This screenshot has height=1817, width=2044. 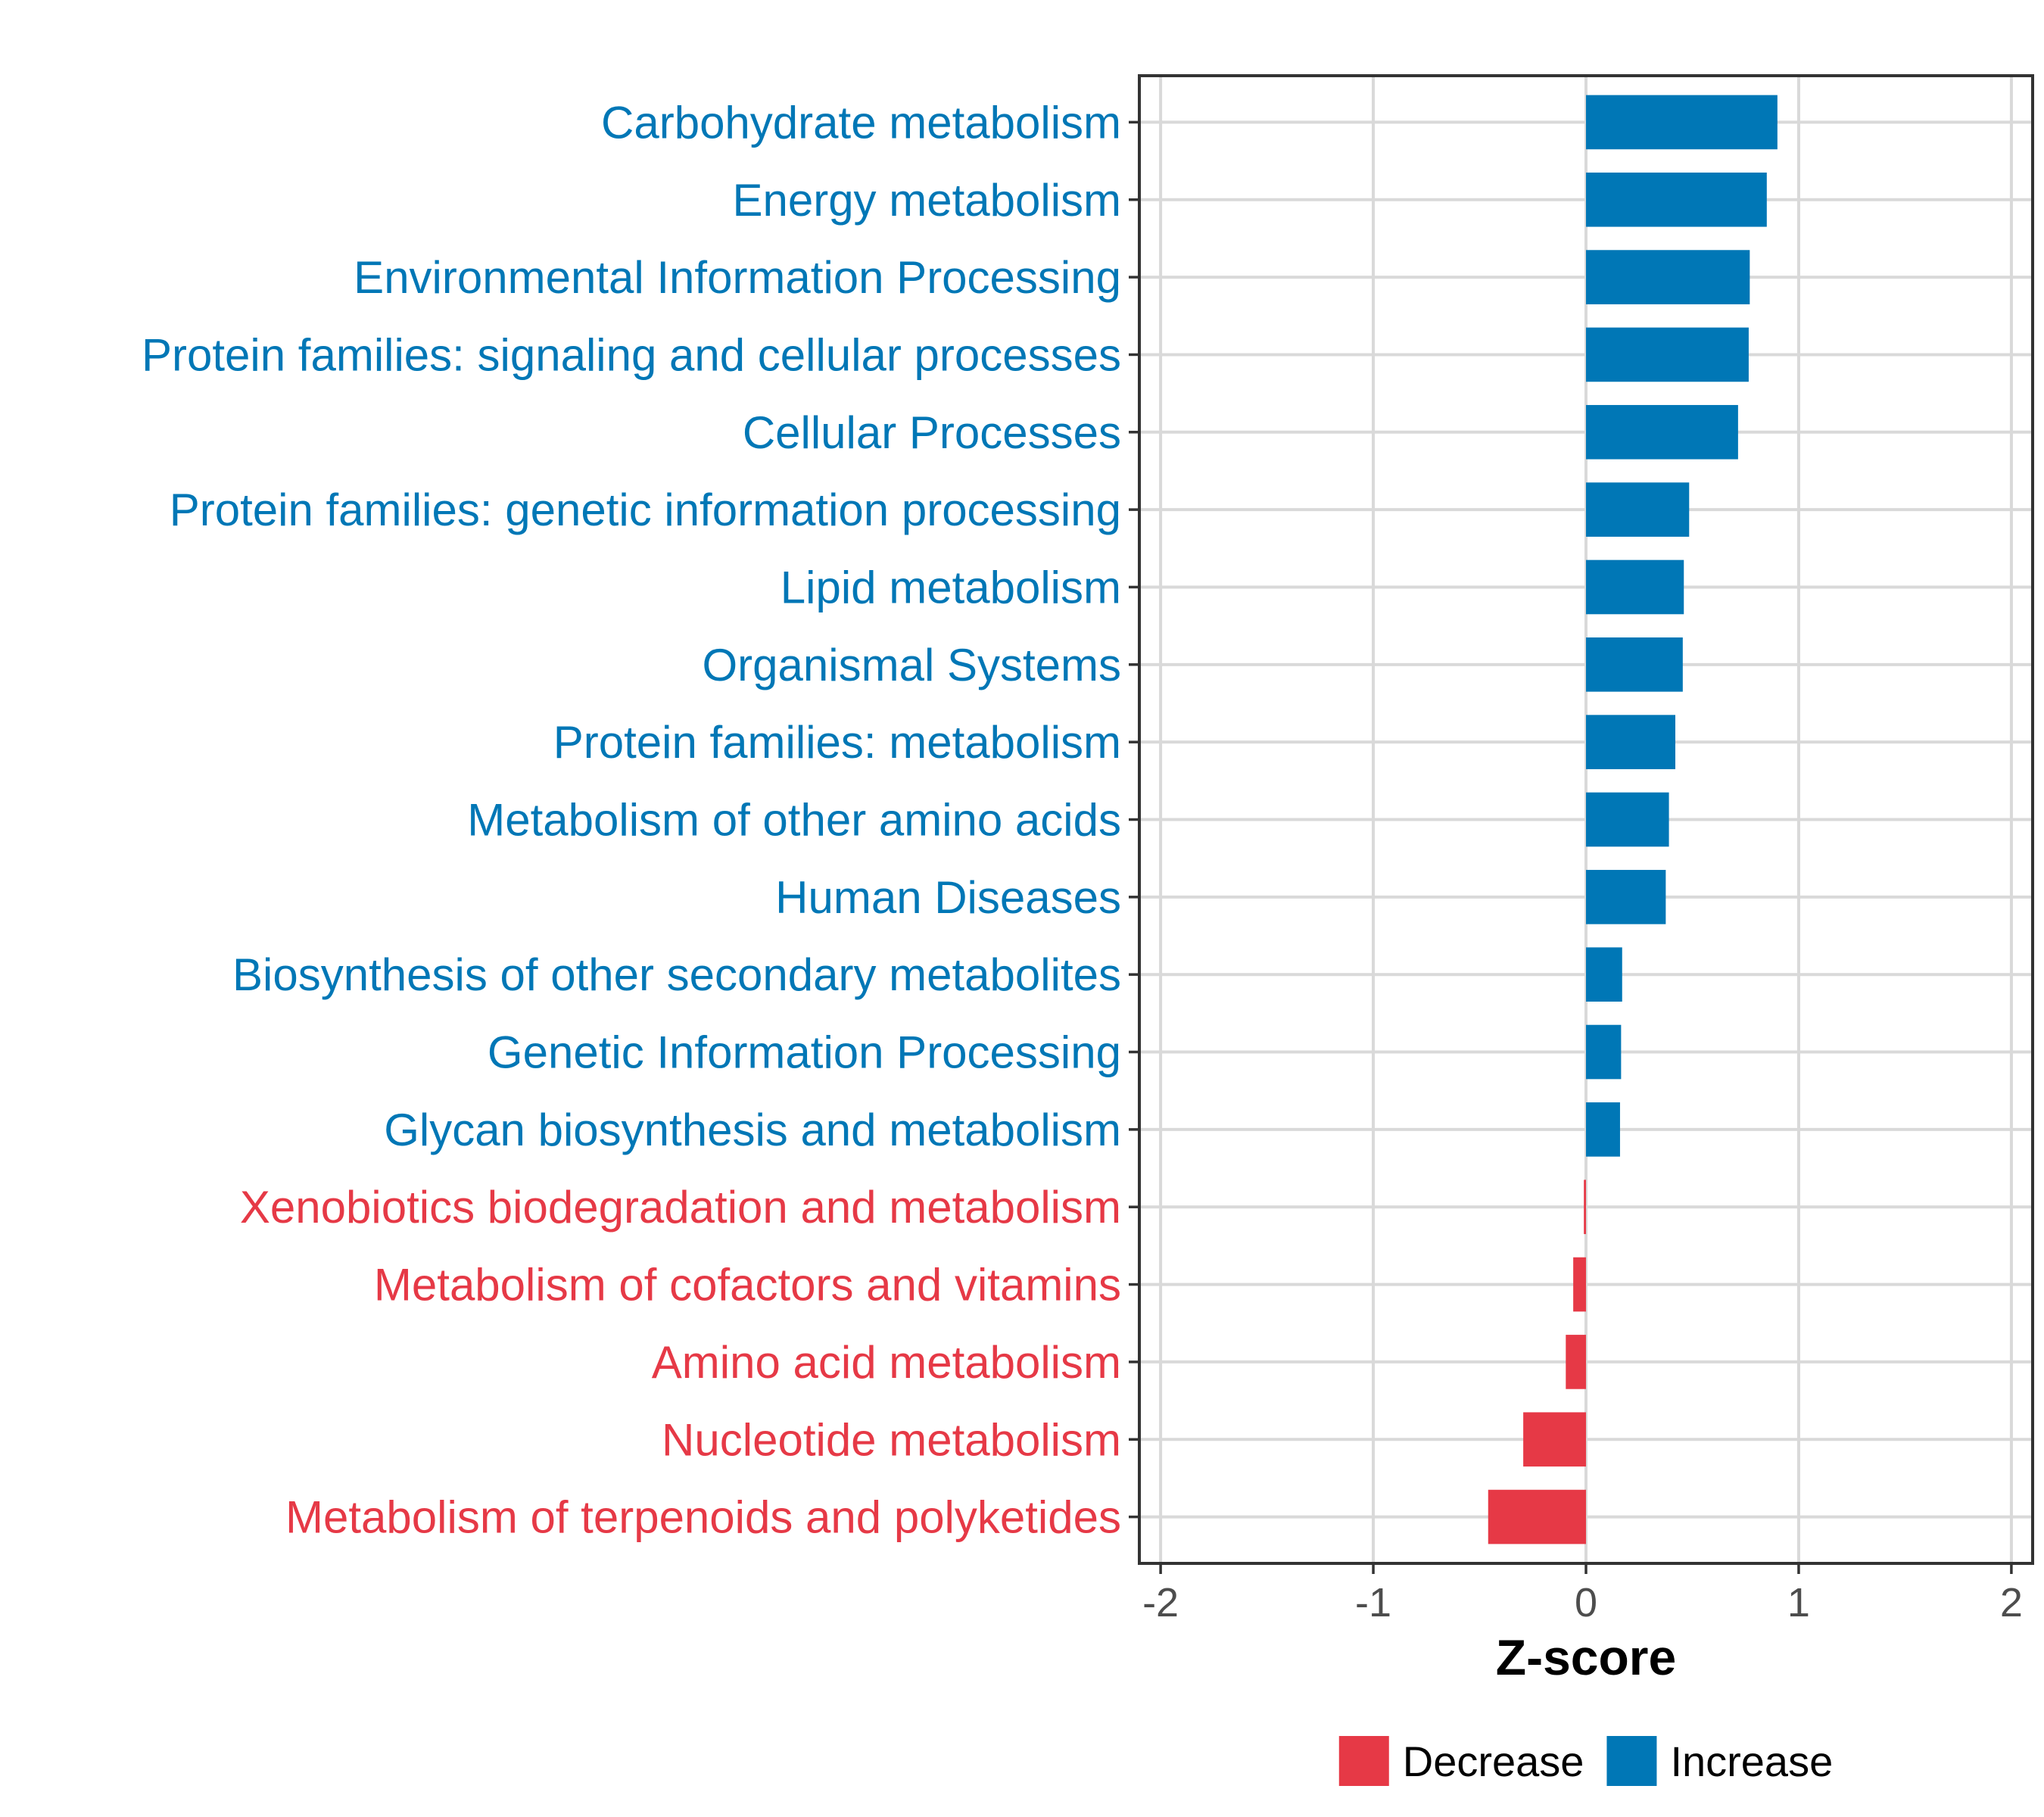 I want to click on category-label: Amino acid metabolism, so click(x=887, y=1362).